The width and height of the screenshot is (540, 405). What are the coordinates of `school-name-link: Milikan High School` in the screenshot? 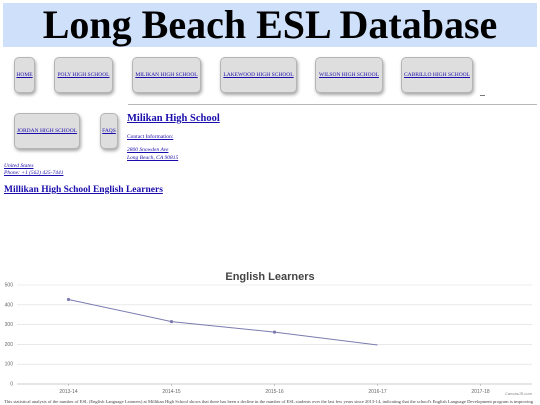 It's located at (173, 118).